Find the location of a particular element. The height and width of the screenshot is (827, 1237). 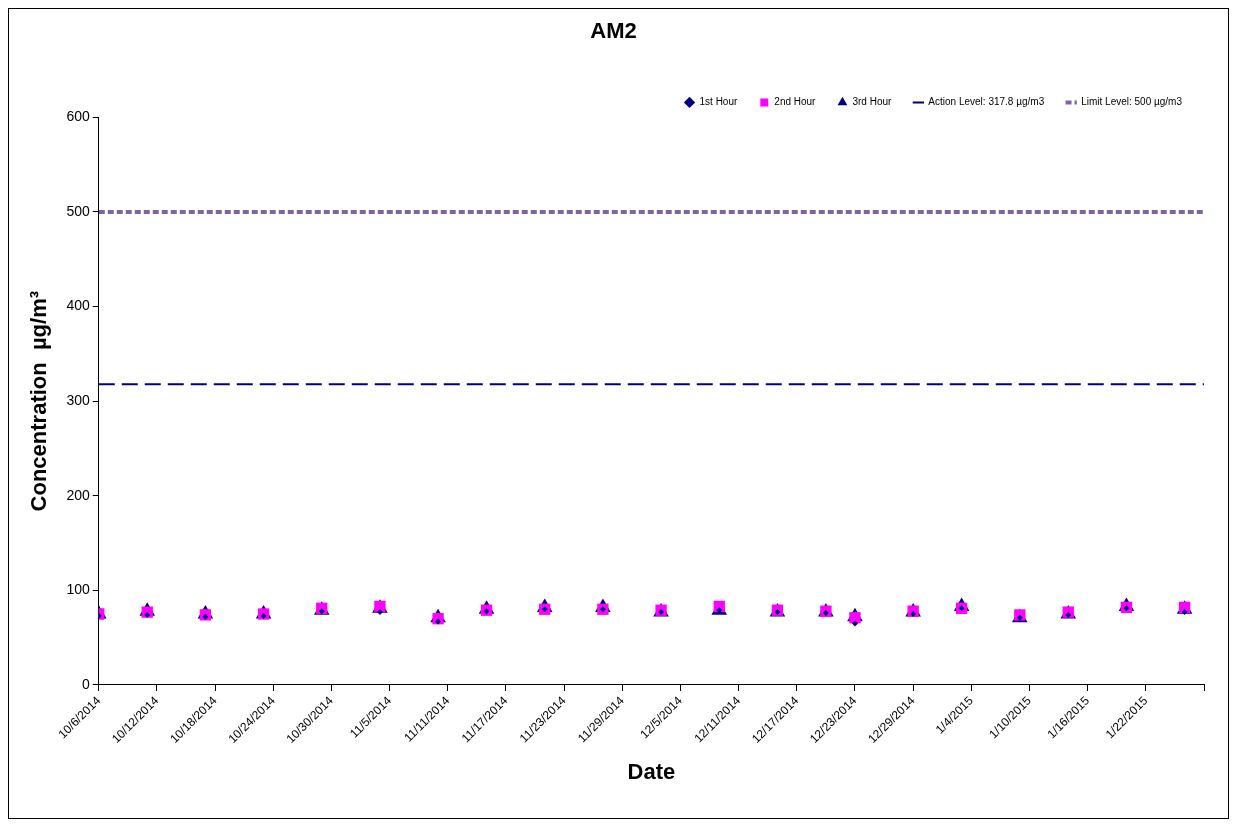

legend-label: Action Level: 317.8 µg/m3 is located at coordinates (986, 102).